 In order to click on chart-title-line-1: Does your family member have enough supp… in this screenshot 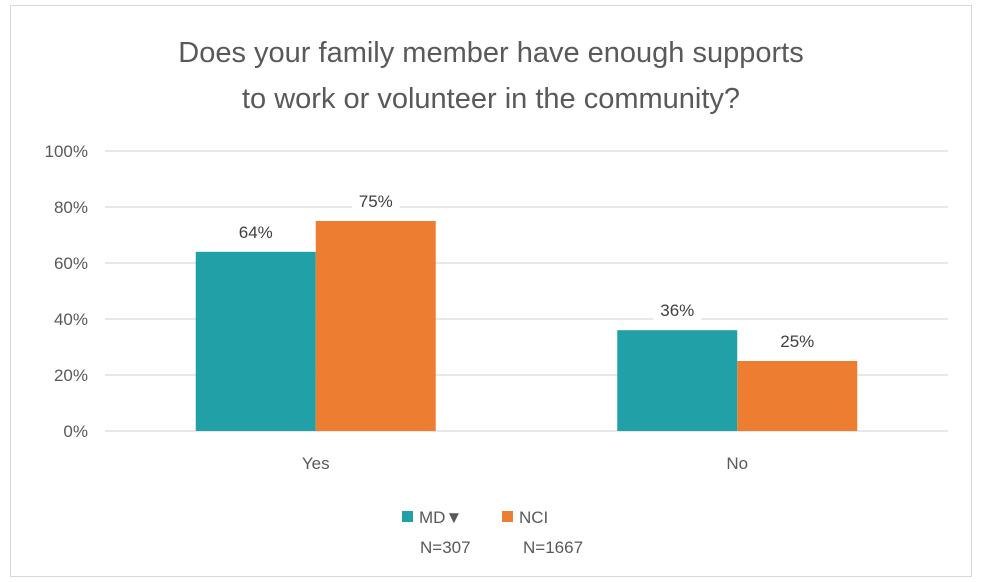, I will do `click(491, 53)`.